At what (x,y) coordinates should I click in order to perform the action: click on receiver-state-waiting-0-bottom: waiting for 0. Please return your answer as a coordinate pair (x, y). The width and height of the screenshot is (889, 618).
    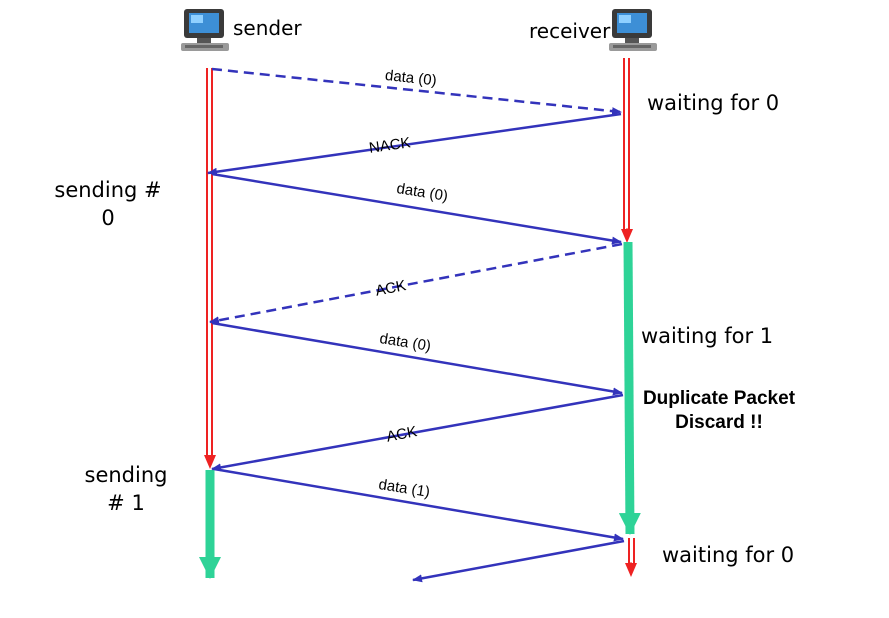
    Looking at the image, I should click on (728, 555).